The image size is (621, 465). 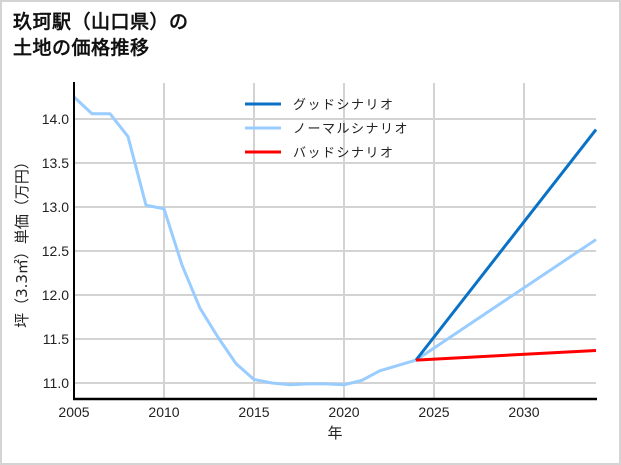 I want to click on x-tick-label: 2005, so click(x=73, y=412).